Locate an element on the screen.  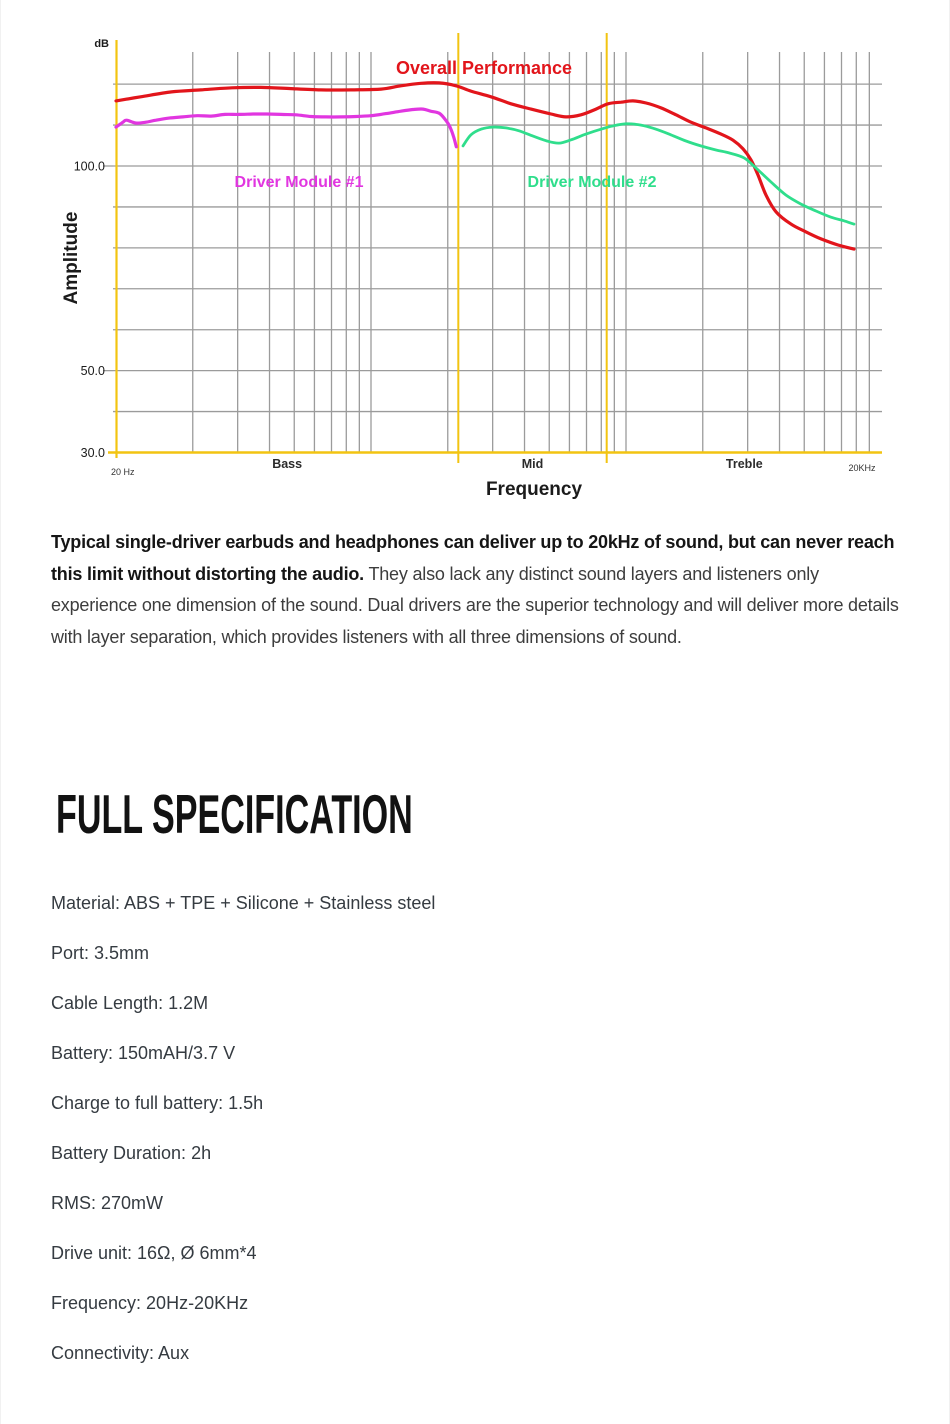
chart-curves is located at coordinates (485, 166).